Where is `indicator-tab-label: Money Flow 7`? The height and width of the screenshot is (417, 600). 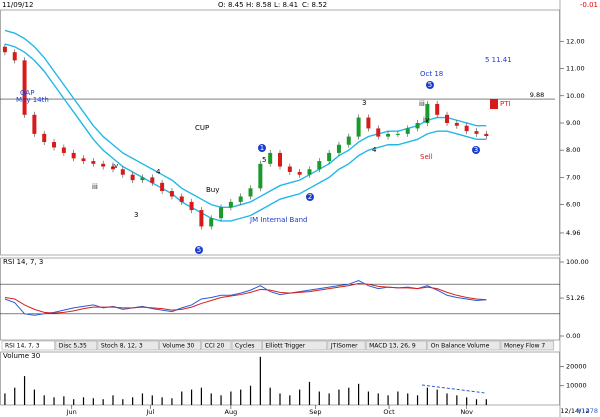 indicator-tab-label: Money Flow 7 is located at coordinates (524, 346).